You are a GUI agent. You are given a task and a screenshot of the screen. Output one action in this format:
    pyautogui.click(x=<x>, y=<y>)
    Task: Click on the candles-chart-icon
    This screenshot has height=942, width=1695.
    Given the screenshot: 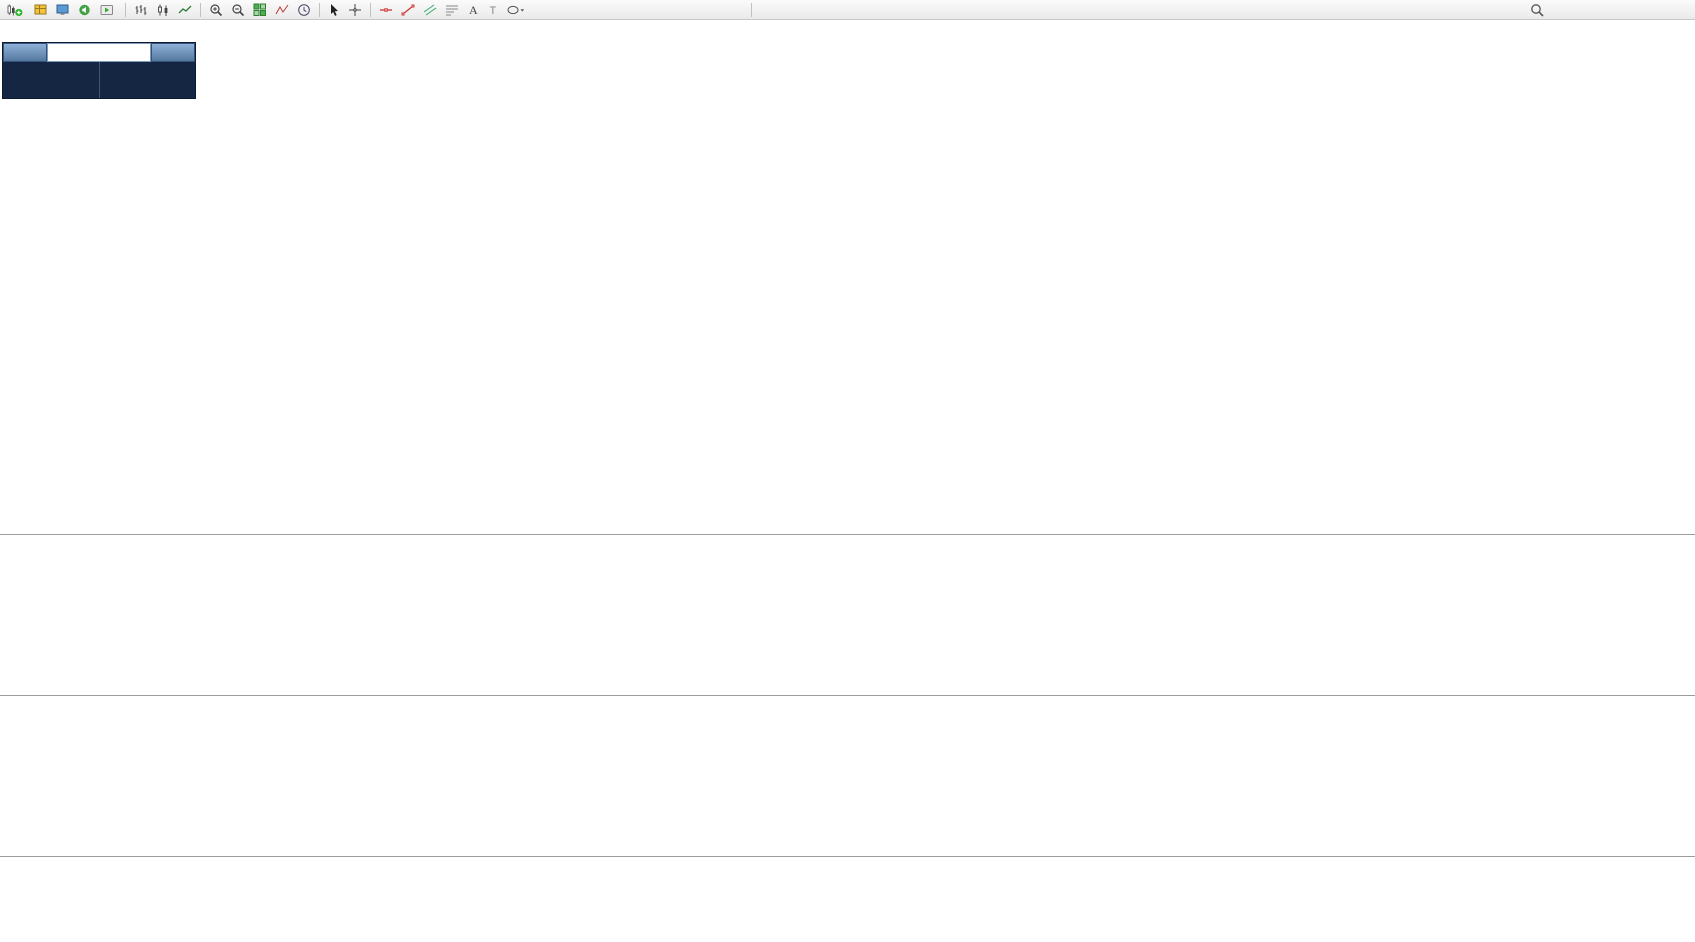 What is the action you would take?
    pyautogui.click(x=163, y=10)
    